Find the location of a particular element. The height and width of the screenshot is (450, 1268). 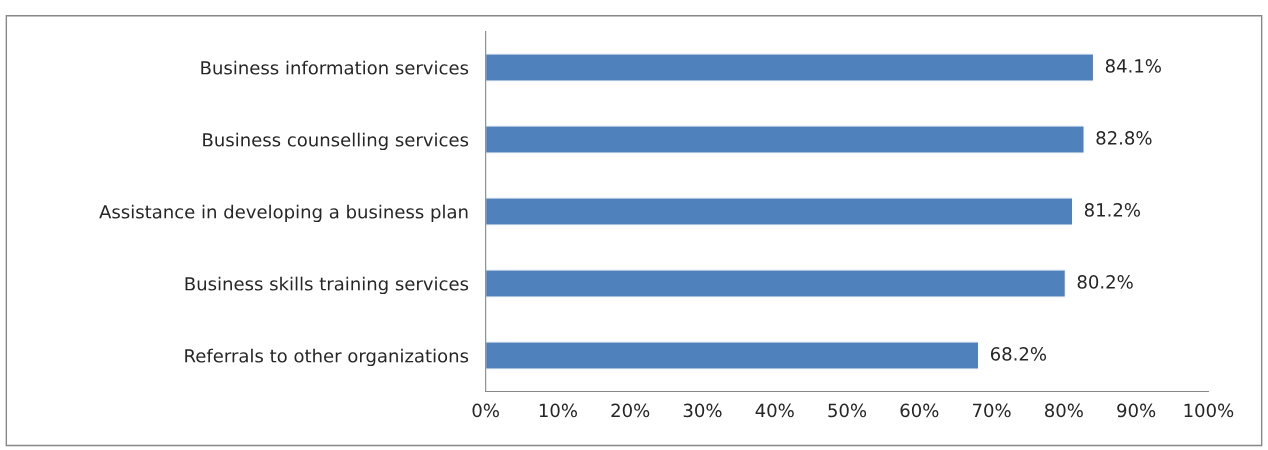

y-tick-label: Referrals to other organizations is located at coordinates (327, 357).